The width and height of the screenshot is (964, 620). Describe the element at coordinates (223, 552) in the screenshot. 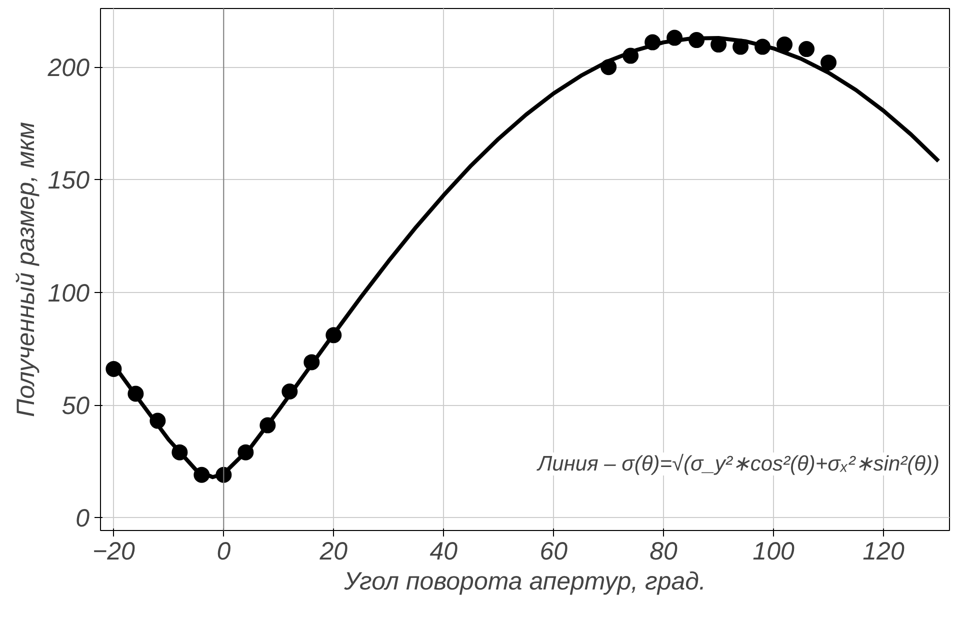

I see `x-tick-label: 0` at that location.